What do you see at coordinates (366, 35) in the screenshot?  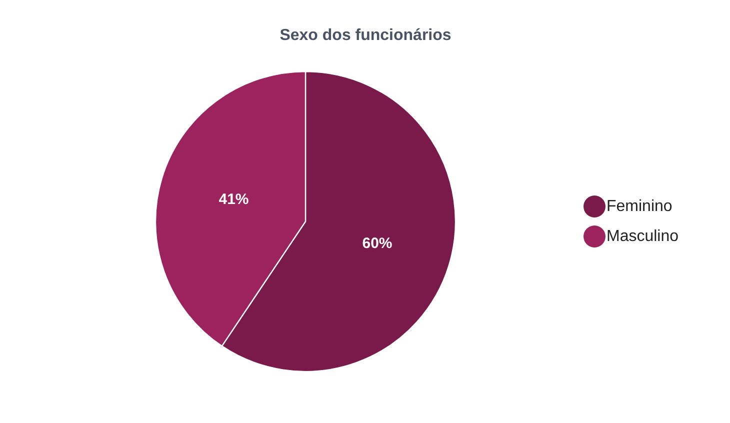 I see `chart-title: Sexo dos funcionários` at bounding box center [366, 35].